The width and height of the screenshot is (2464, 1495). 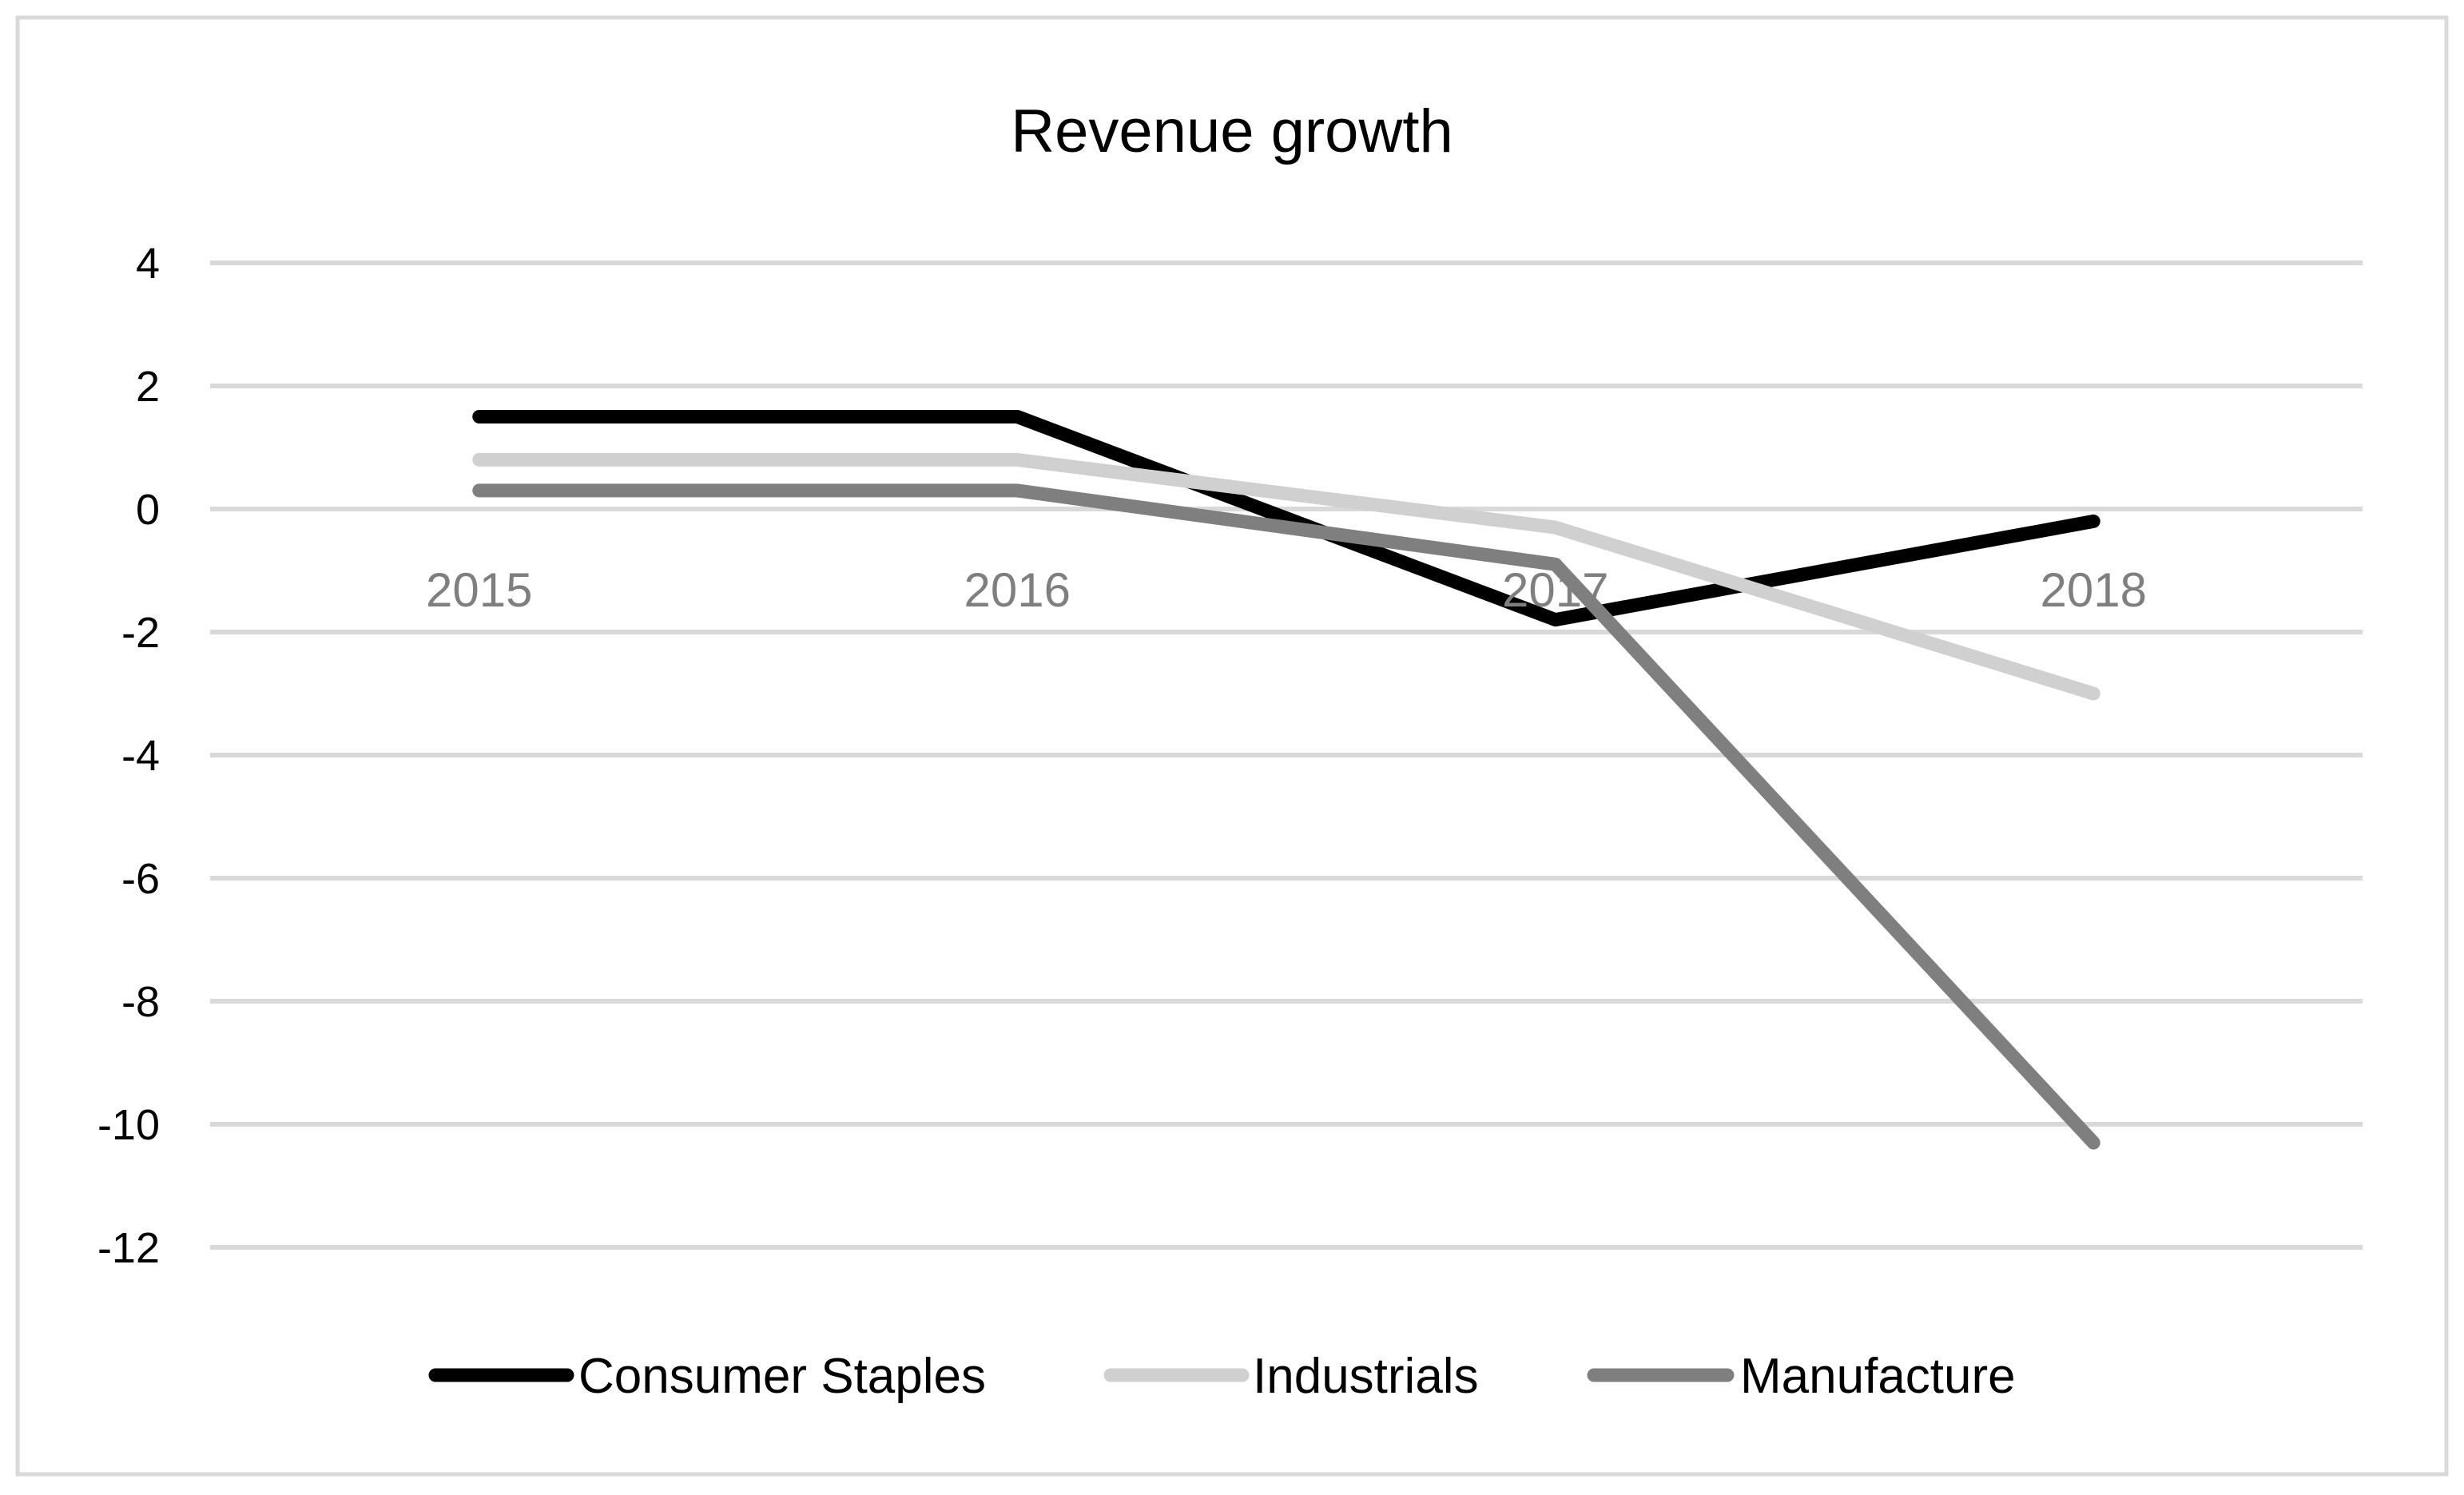 I want to click on y-axis-ticks: 4 2 0 -2 -4 -6 -8 -10 -12, so click(x=129, y=756).